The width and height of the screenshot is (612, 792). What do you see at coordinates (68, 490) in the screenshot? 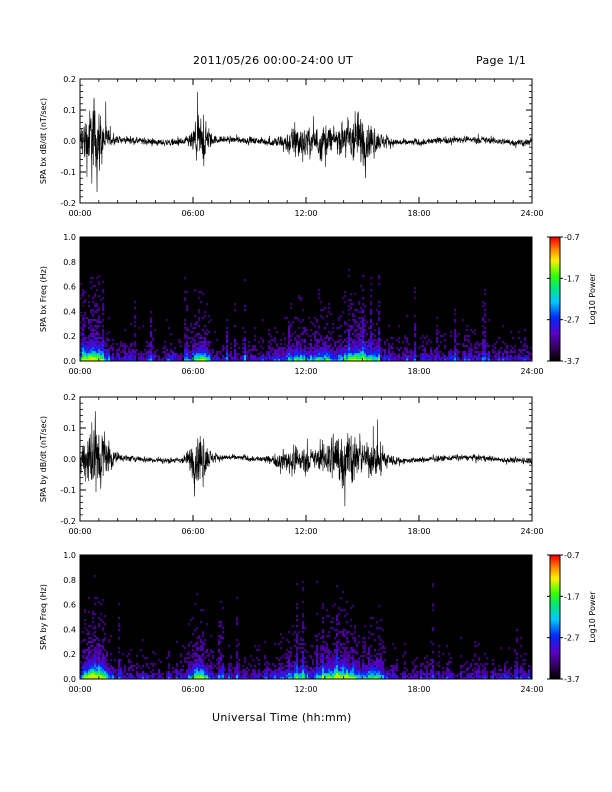
I see `y-tick-label: -0.1` at bounding box center [68, 490].